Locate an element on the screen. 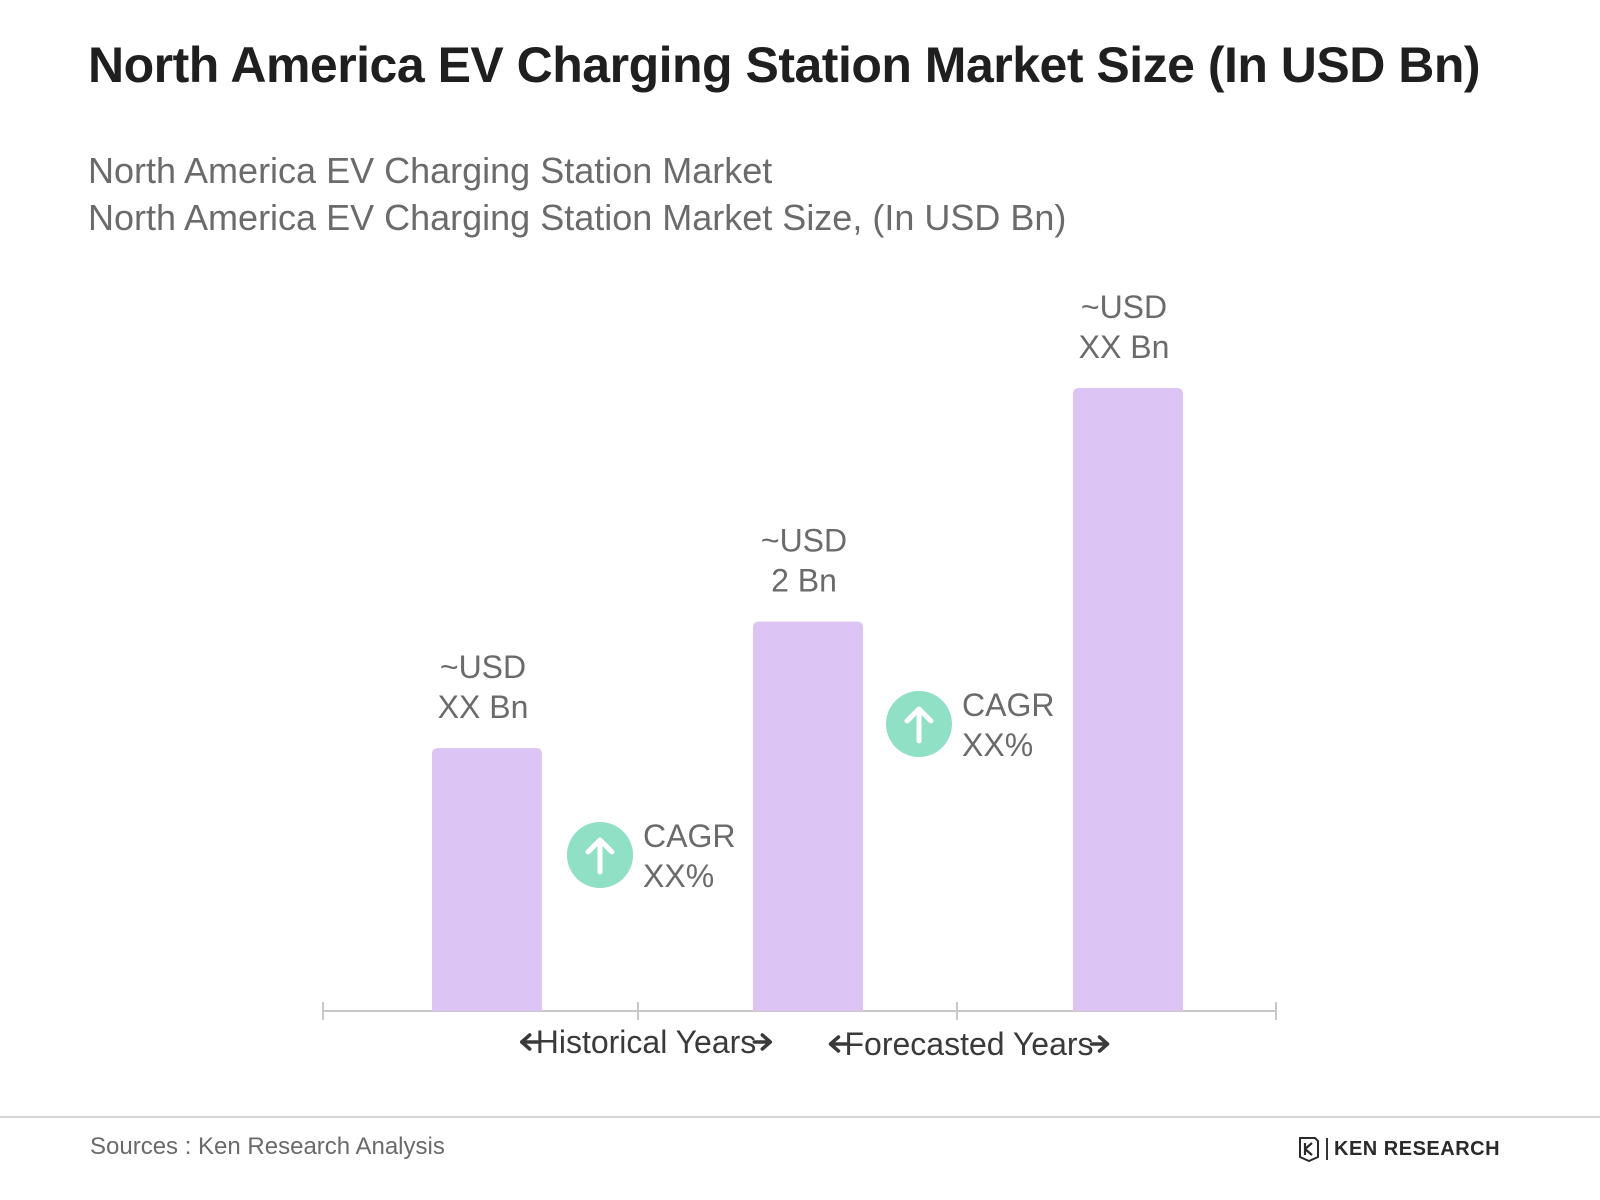 This screenshot has width=1600, height=1200. logo-text: KEN RESEARCH is located at coordinates (1417, 1148).